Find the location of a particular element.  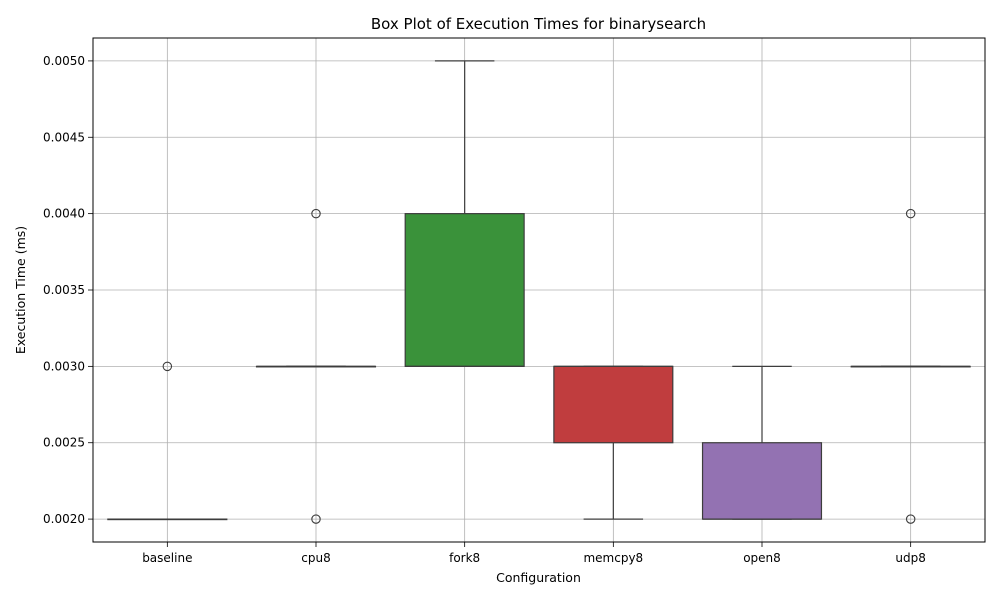

x-tick-label: cpu8 is located at coordinates (315, 558).